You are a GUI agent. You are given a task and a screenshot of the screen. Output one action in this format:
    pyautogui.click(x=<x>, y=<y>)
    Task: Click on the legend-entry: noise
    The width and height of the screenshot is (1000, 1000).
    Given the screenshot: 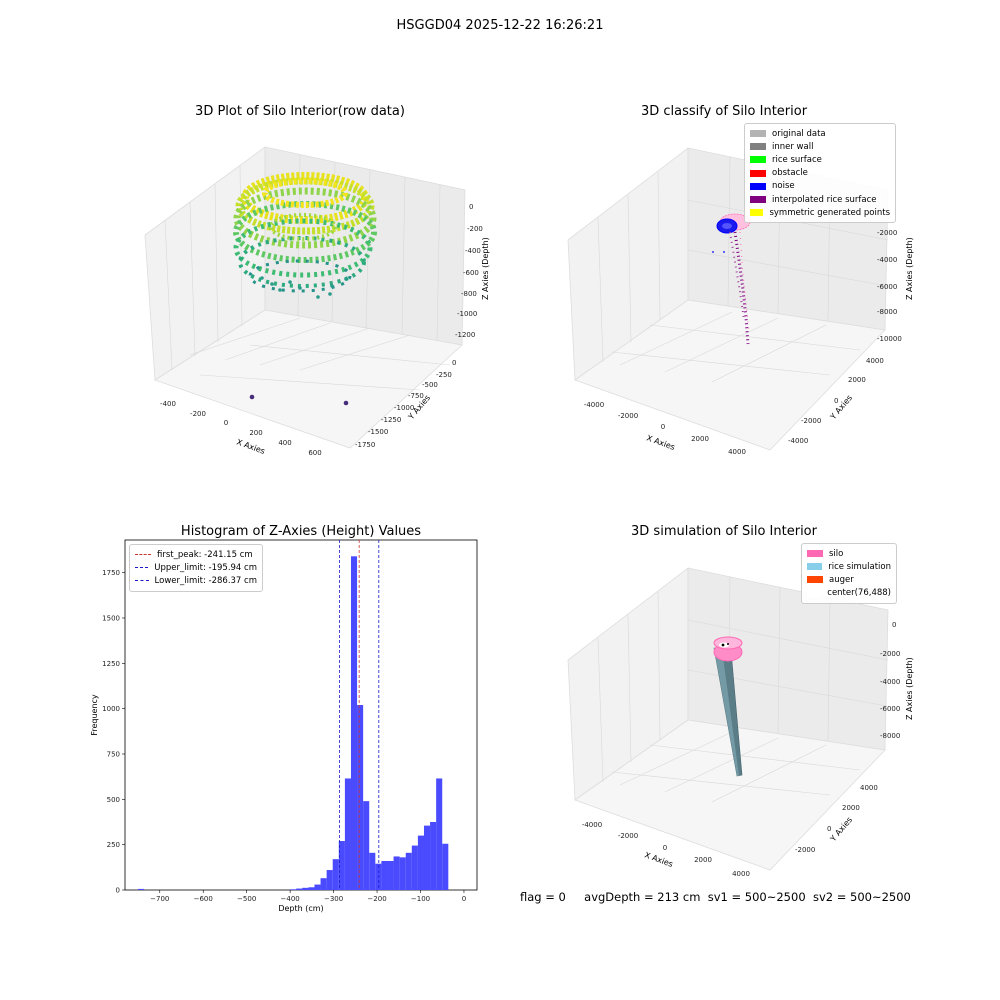 What is the action you would take?
    pyautogui.click(x=820, y=186)
    